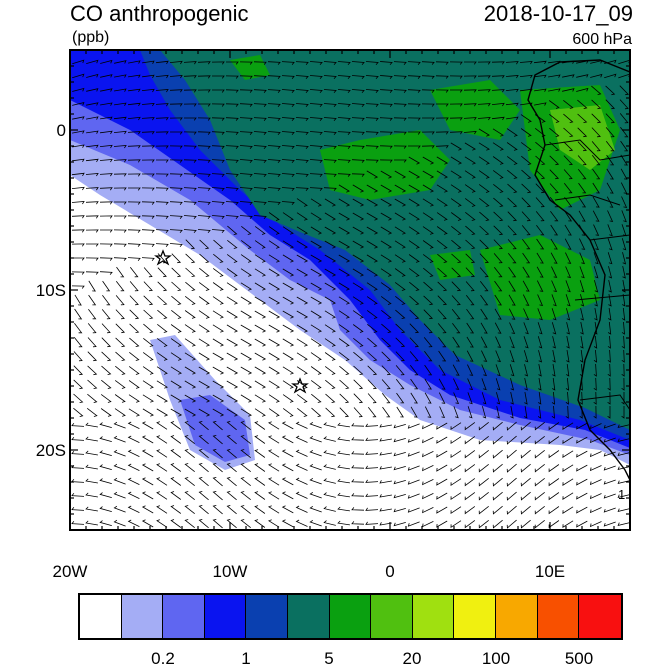 The height and width of the screenshot is (668, 650). I want to click on colorbar-label-20: 20, so click(412, 658).